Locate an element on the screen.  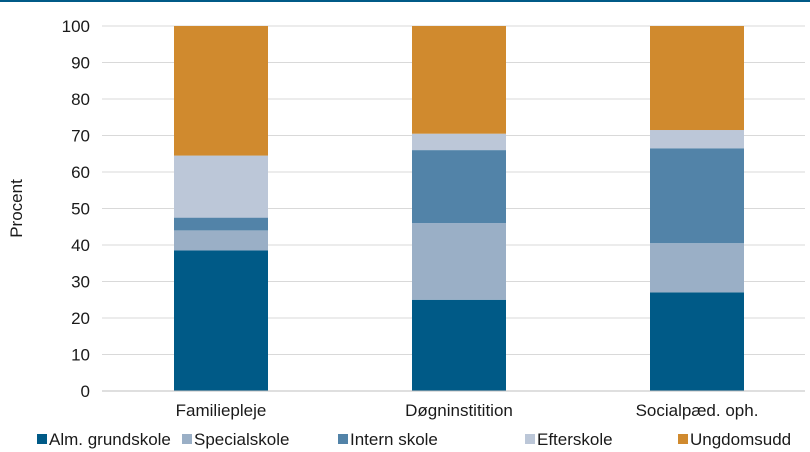
bar-segment-Socialpæd. oph.-Alm. grundskole is located at coordinates (697, 341).